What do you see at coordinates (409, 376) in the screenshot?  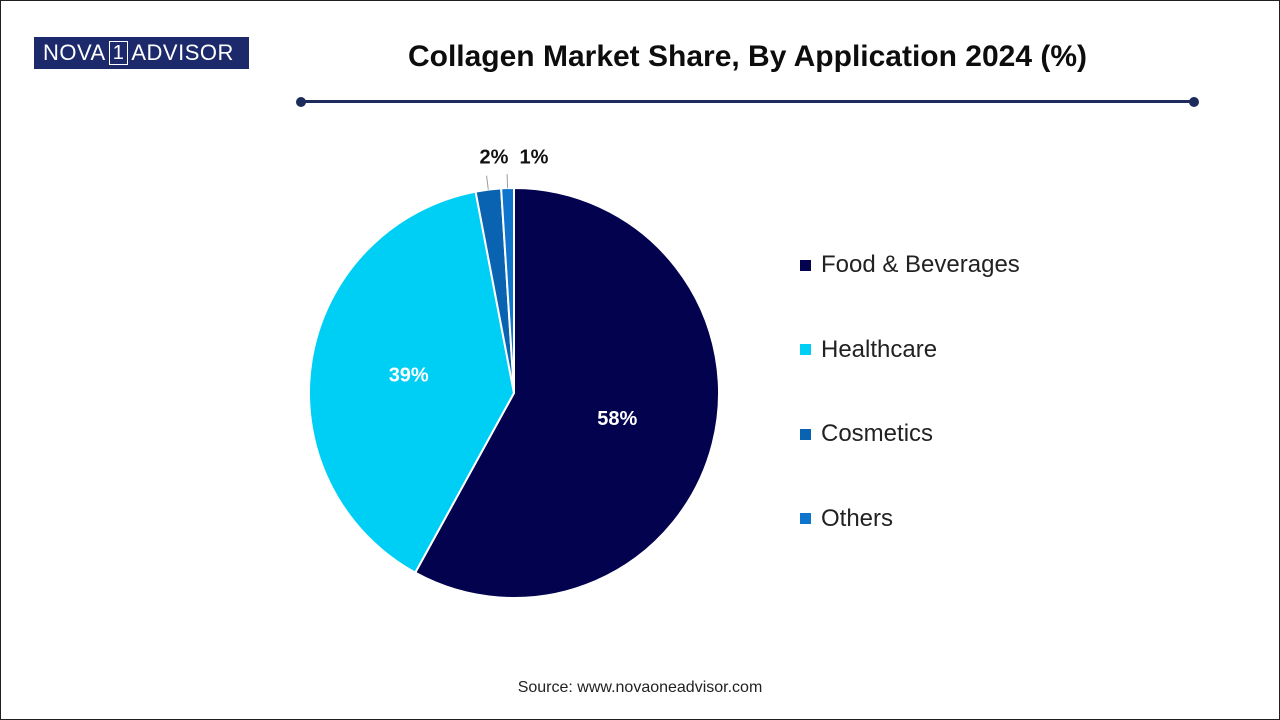 I see `data-label-healthcare: 39%` at bounding box center [409, 376].